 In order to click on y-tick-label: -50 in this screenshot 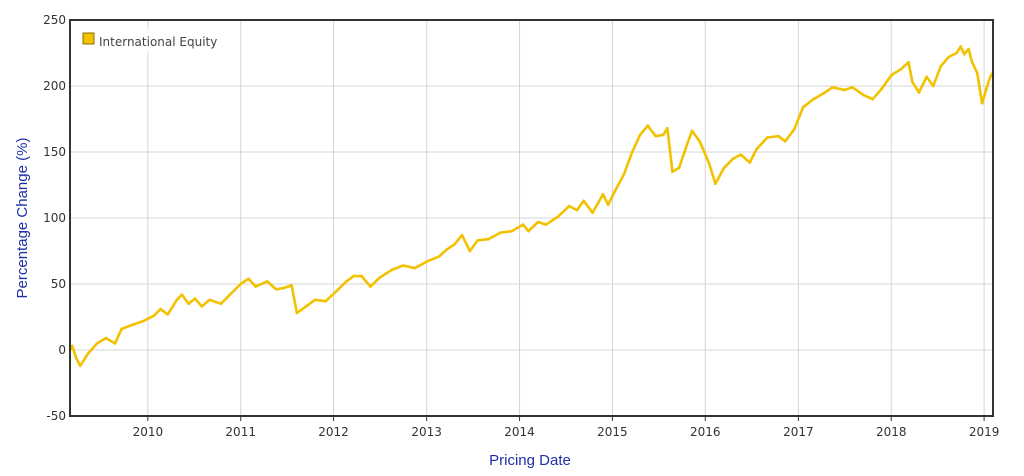, I will do `click(56, 416)`.